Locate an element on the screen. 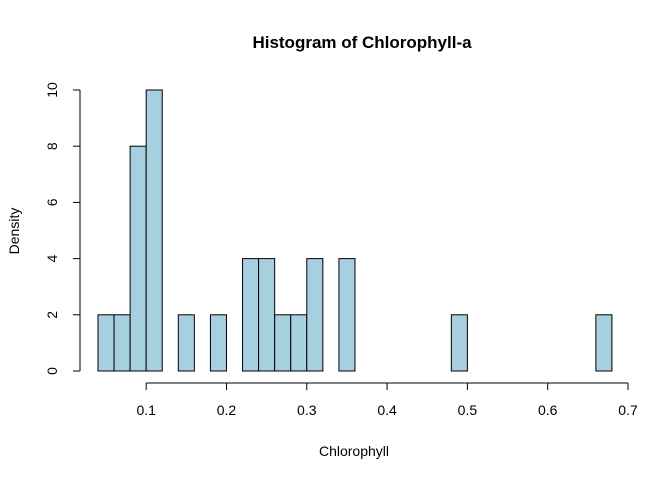 Image resolution: width=672 pixels, height=480 pixels. y-tick-label: 10 is located at coordinates (52, 90).